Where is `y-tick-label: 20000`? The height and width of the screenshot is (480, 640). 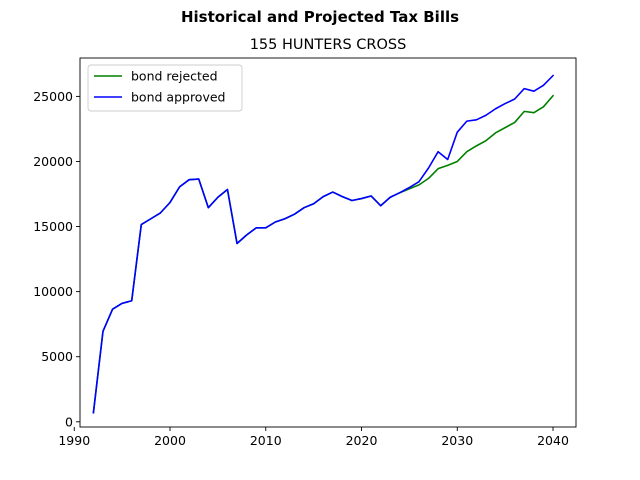 y-tick-label: 20000 is located at coordinates (53, 161).